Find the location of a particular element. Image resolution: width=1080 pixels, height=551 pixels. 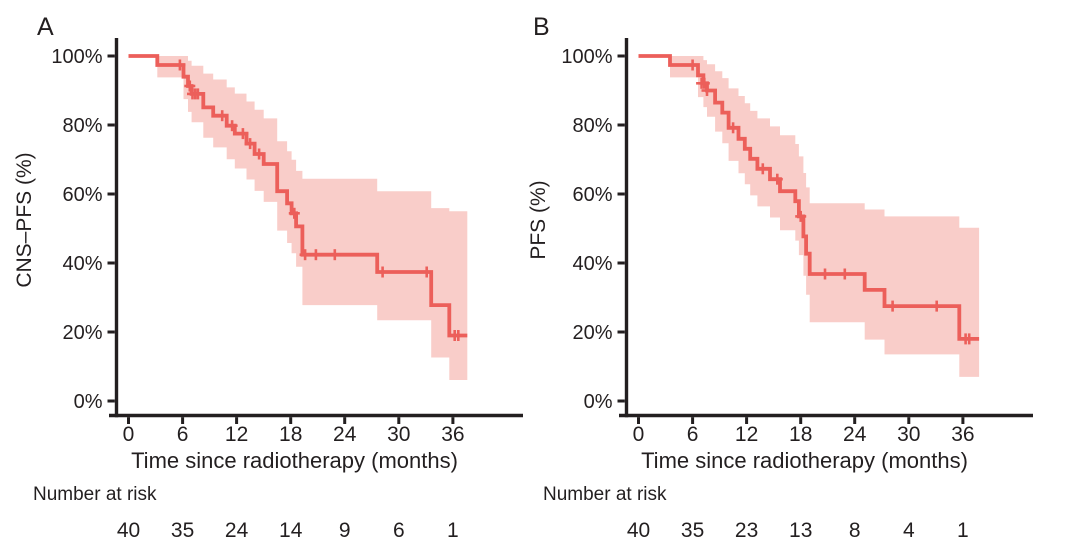

risk-count: 23 is located at coordinates (746, 530).